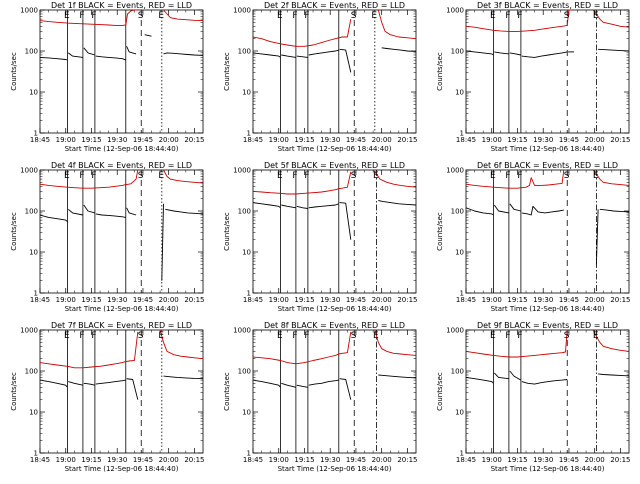  Describe the element at coordinates (547, 5) in the screenshot. I see `panel-title: Det 3f BLACK = Events, RED = LLD` at that location.